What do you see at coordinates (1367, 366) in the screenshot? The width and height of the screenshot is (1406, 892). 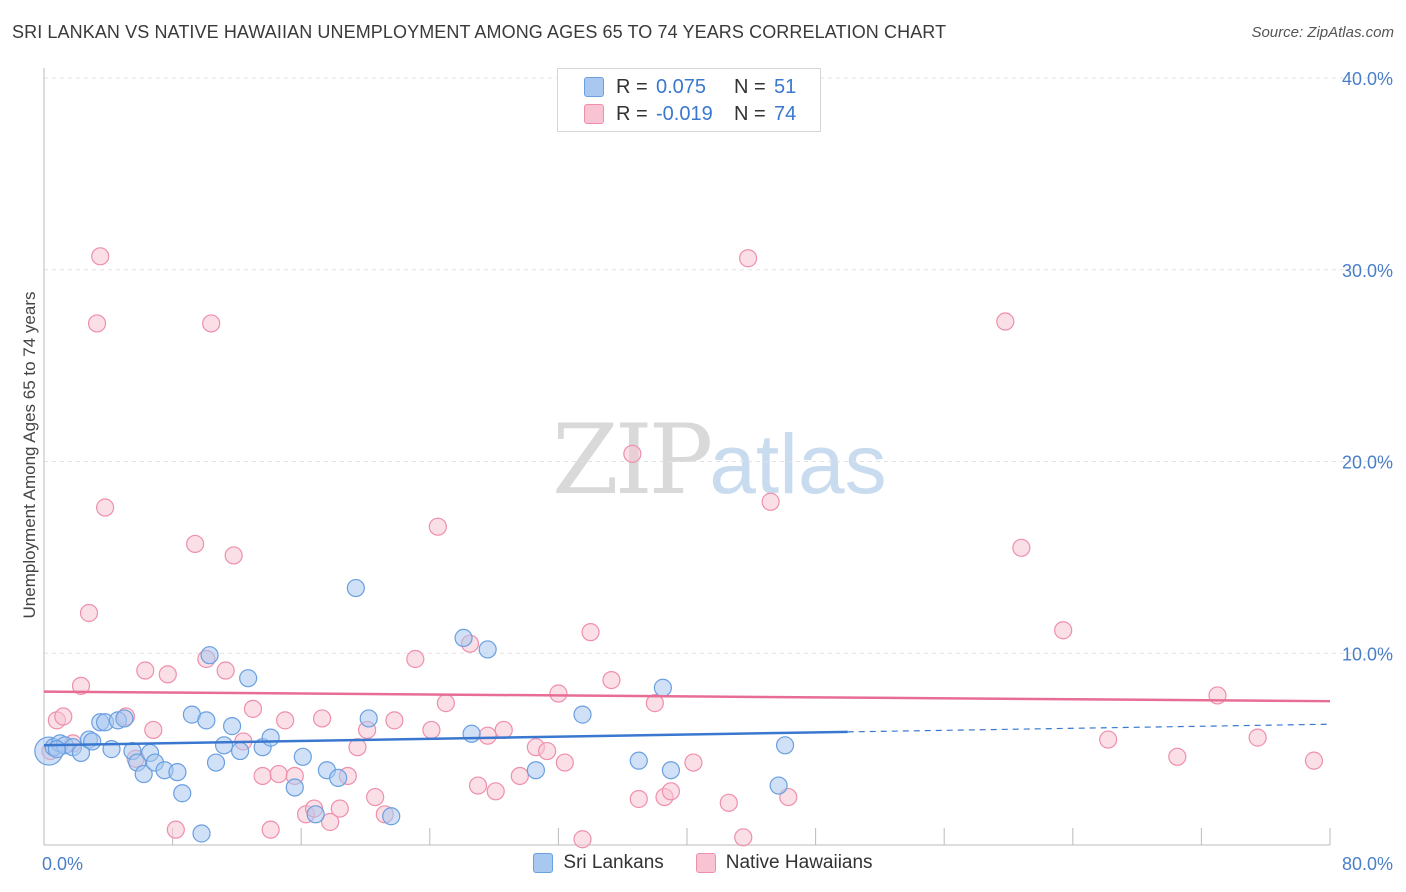 I see `y-tick-labels: 10.0% 20.0% 30.0% 40.0%` at bounding box center [1367, 366].